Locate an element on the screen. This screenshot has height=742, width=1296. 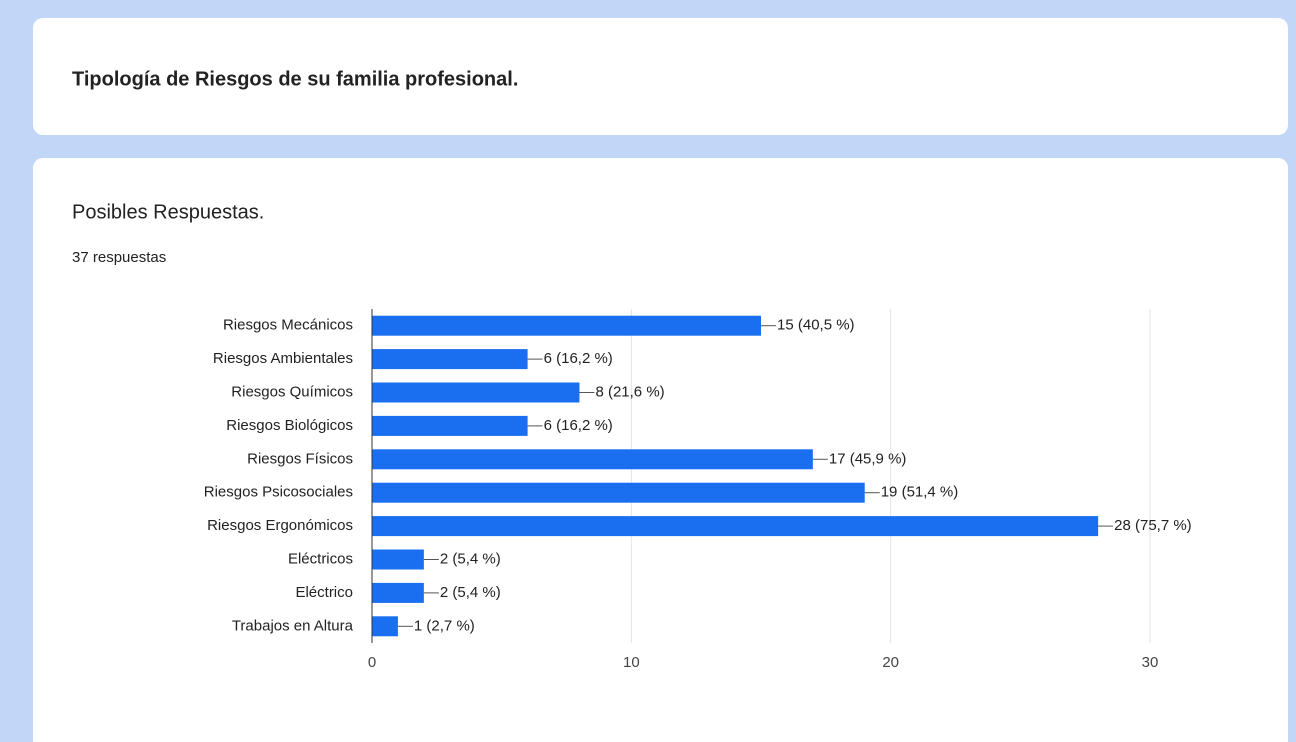
y-tick-label: Riesgos Físicos is located at coordinates (300, 458).